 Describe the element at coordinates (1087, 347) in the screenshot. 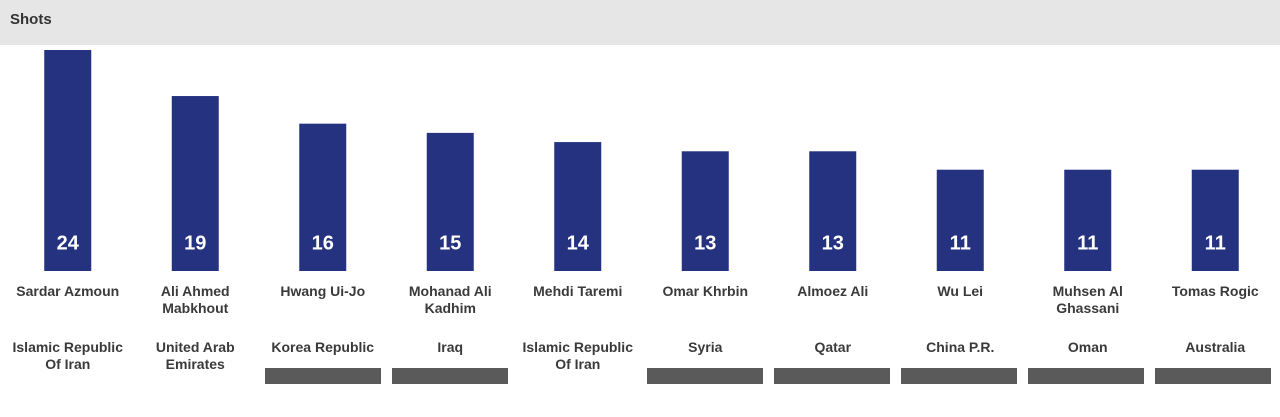

I see `country-name: Oman` at that location.